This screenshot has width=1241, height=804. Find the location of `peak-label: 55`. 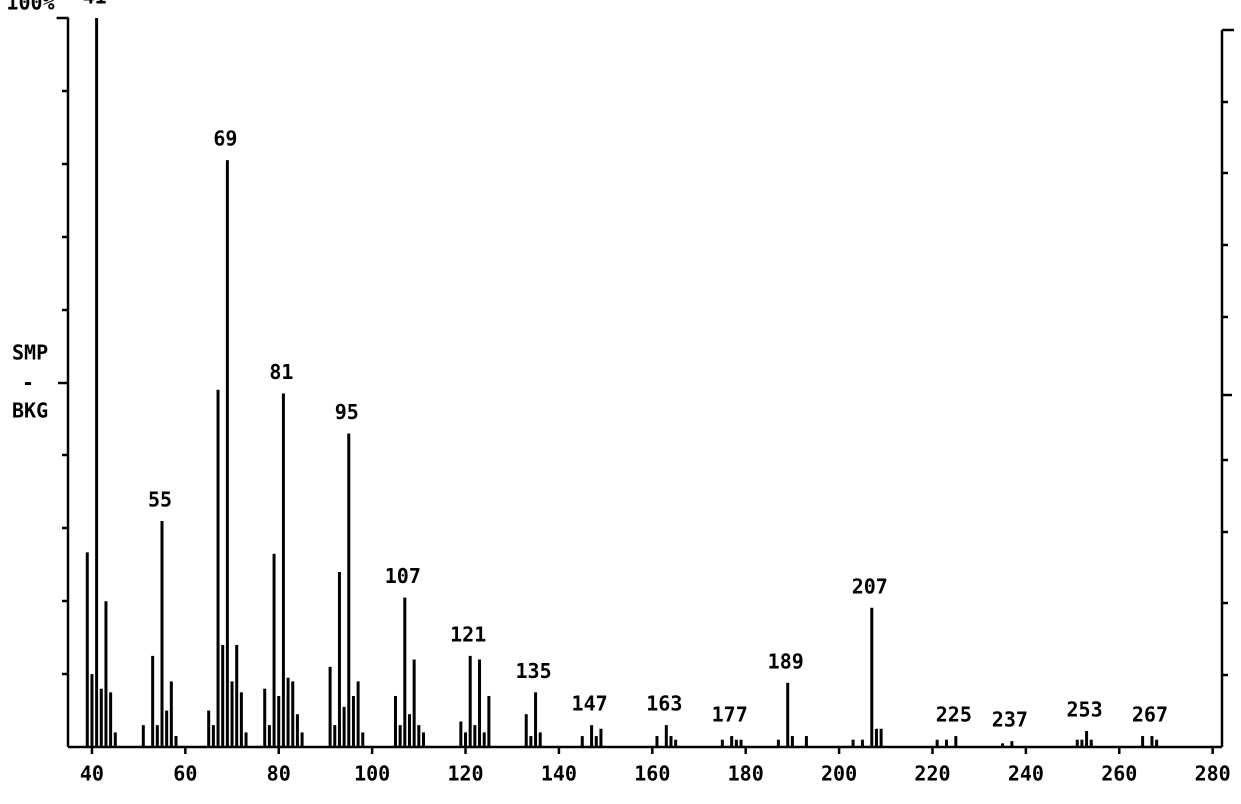

peak-label: 55 is located at coordinates (160, 500).